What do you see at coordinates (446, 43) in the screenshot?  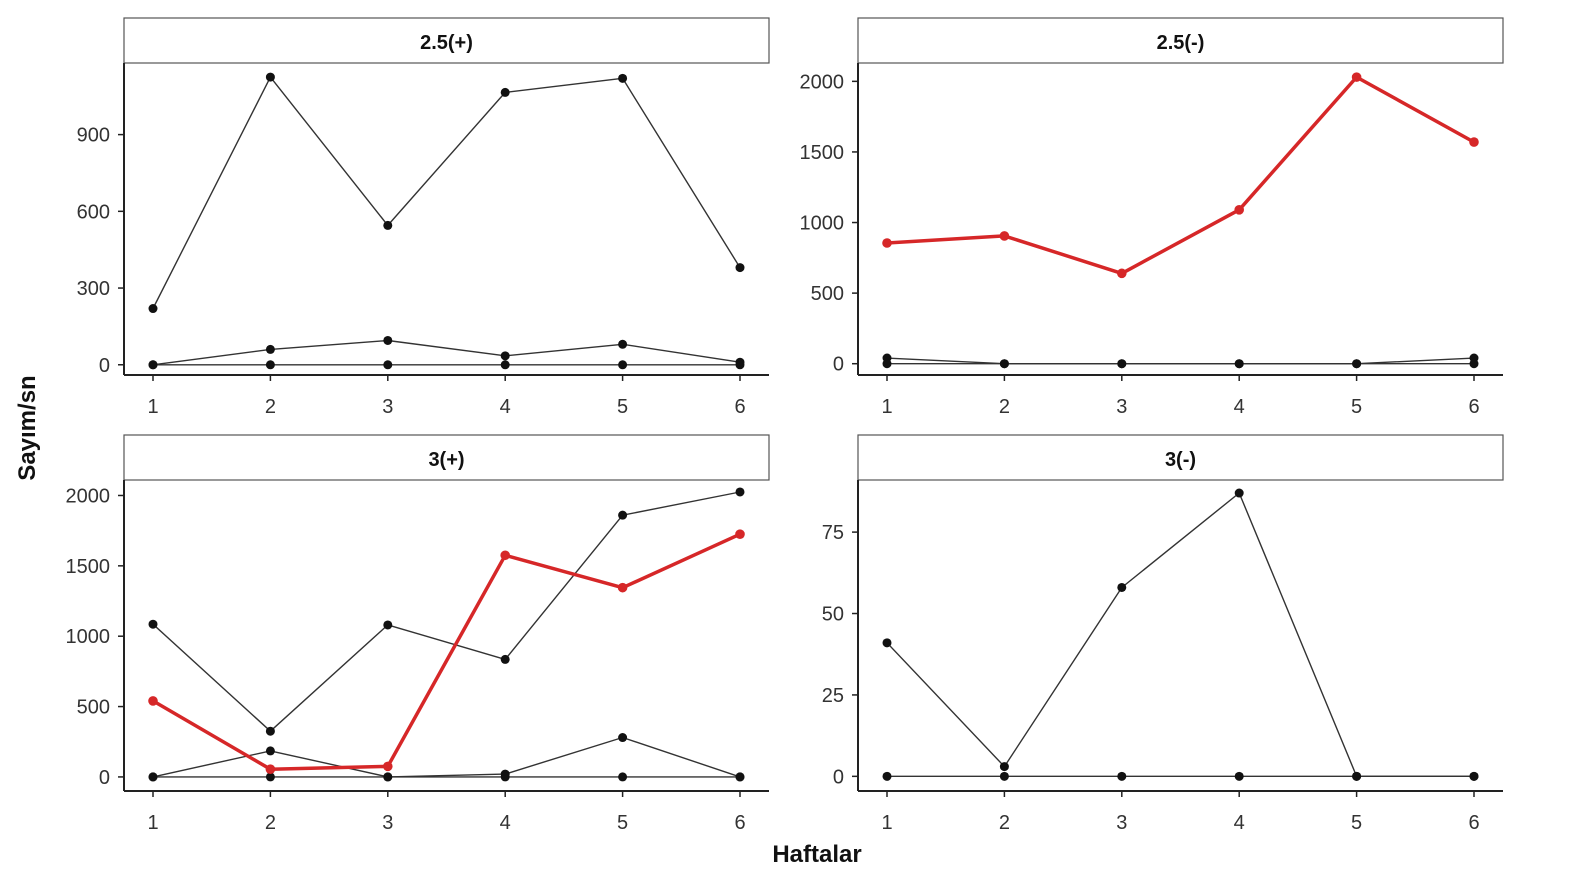 I see `facet-title: 2.5(+)` at bounding box center [446, 43].